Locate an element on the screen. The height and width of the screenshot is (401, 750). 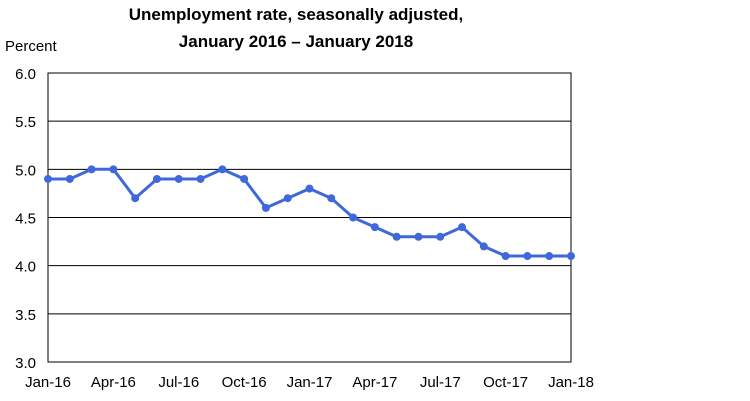
x-tick-label: Apr-17 is located at coordinates (374, 382).